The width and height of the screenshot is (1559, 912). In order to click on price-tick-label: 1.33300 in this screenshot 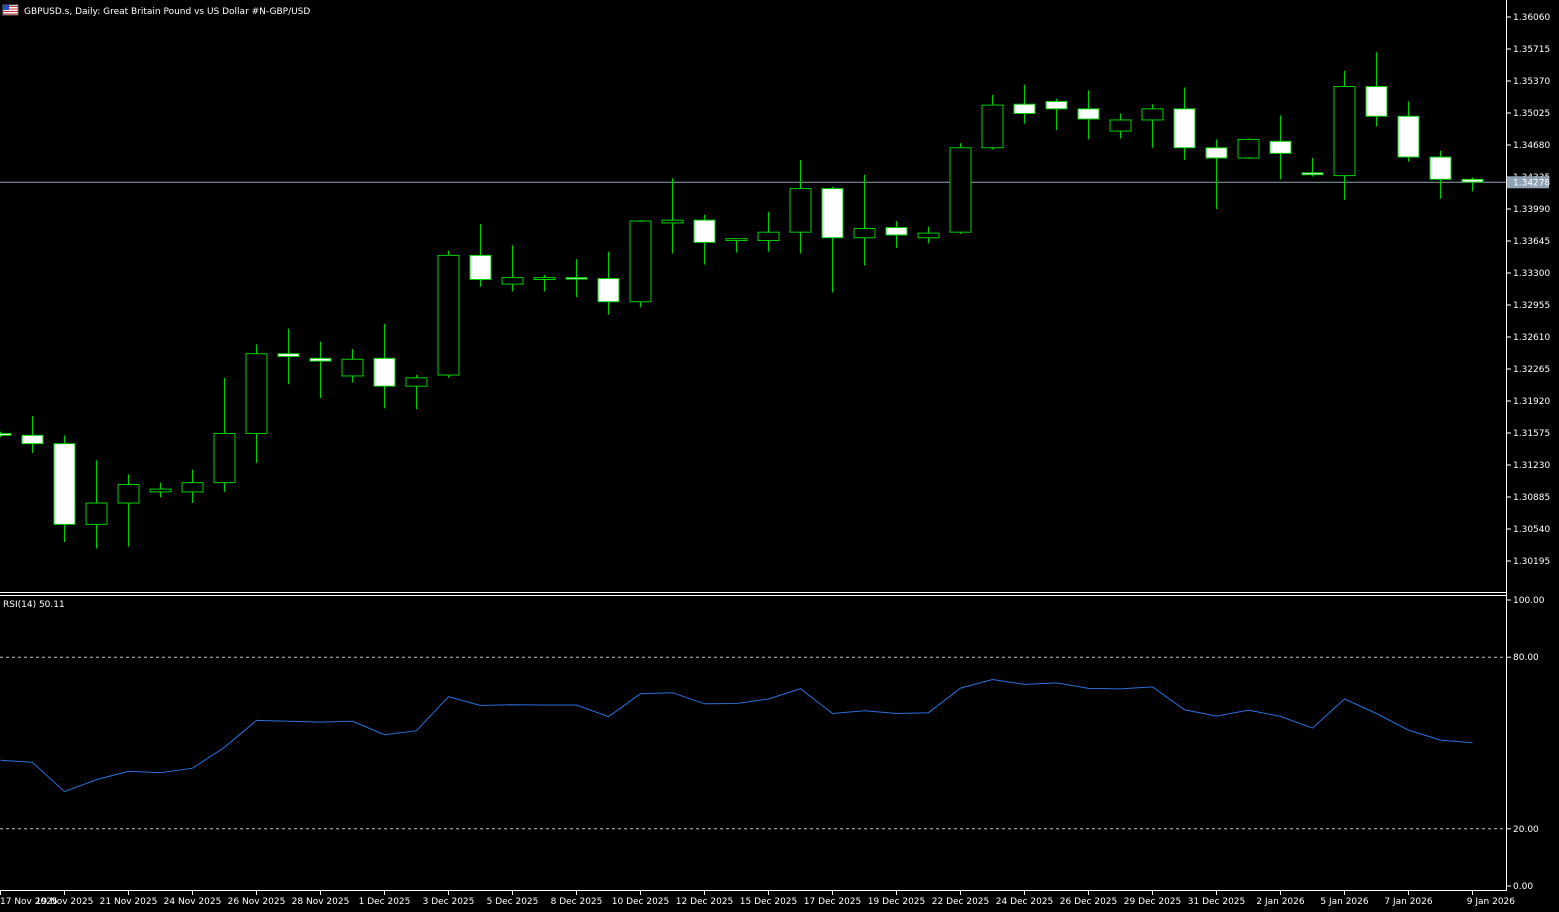, I will do `click(1531, 274)`.